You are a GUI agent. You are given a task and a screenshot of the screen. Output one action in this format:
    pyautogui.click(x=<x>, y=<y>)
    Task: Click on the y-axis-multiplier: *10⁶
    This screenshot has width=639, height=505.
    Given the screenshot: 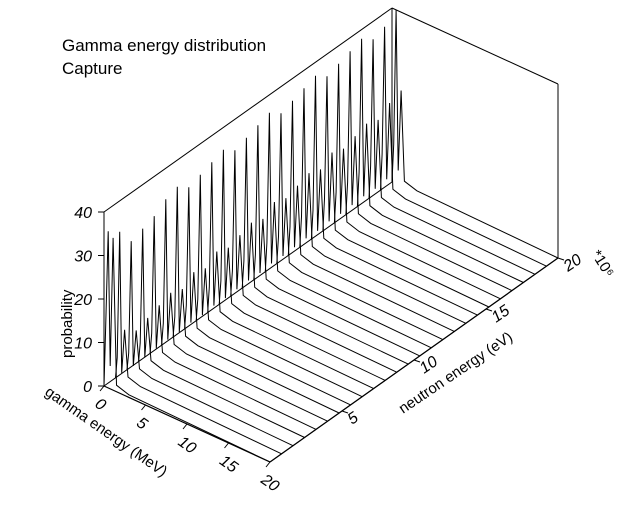 What is the action you would take?
    pyautogui.click(x=603, y=263)
    